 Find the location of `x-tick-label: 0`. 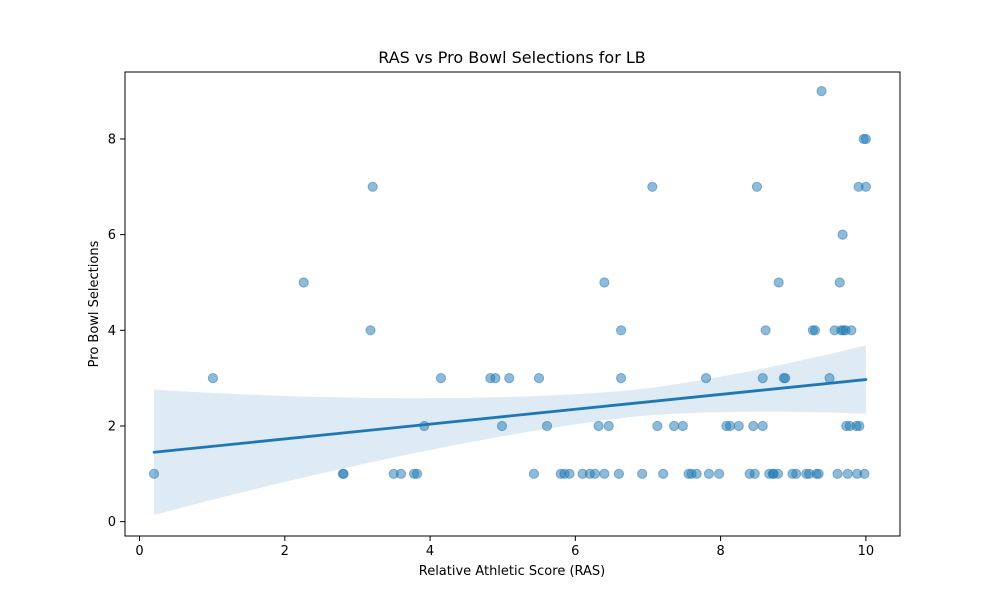

x-tick-label: 0 is located at coordinates (139, 551).